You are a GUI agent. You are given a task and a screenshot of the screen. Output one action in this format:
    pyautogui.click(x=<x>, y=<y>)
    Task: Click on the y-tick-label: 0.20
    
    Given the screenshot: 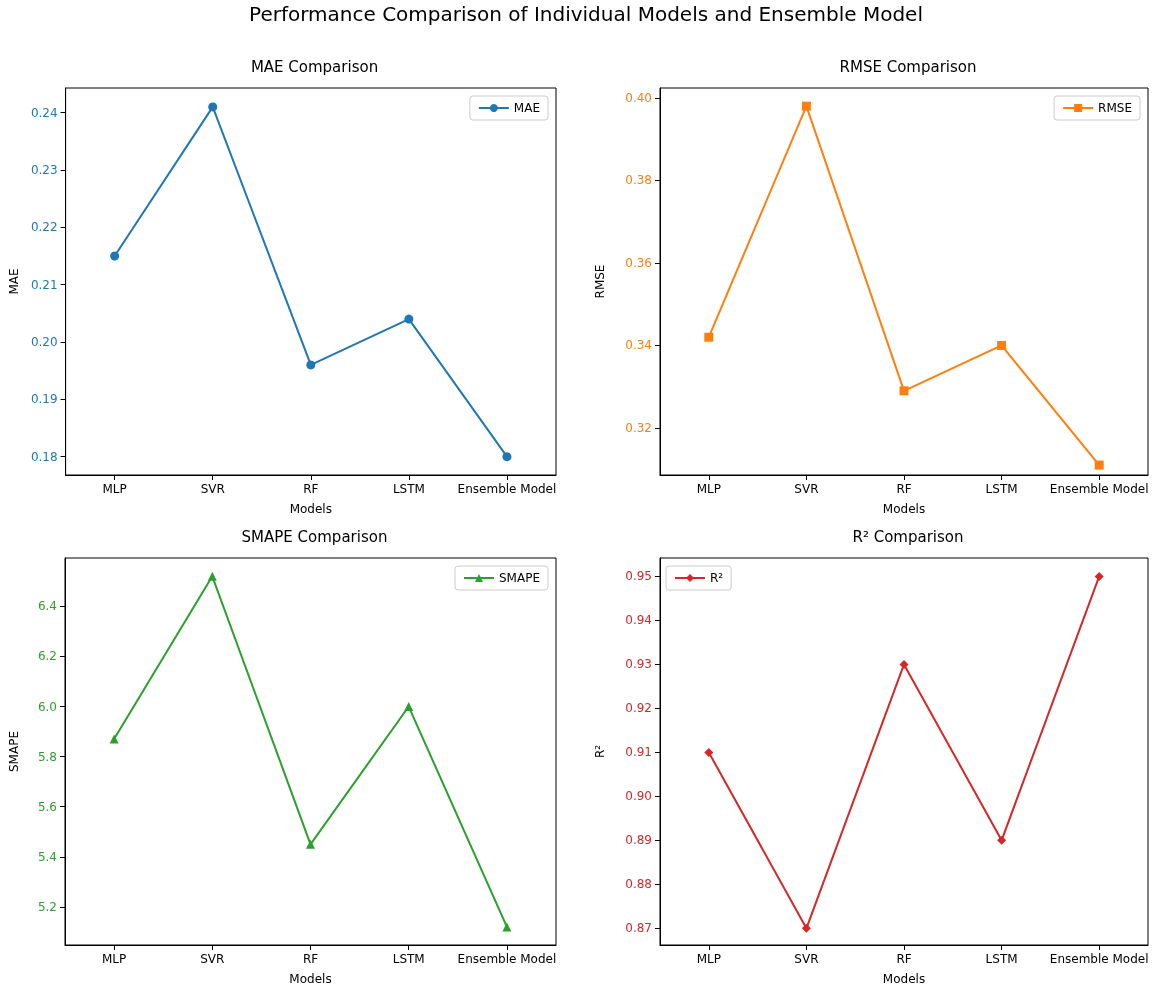 What is the action you would take?
    pyautogui.click(x=44, y=341)
    